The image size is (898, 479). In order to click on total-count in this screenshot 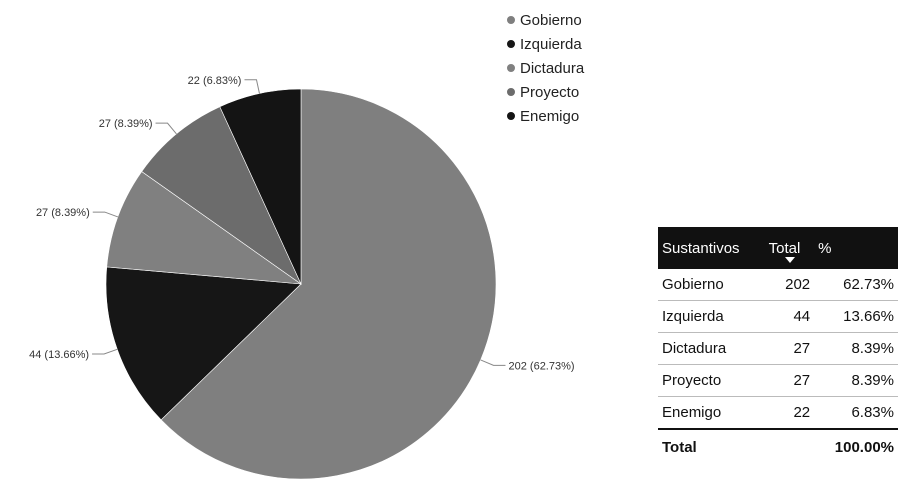, I will do `click(789, 446)`.